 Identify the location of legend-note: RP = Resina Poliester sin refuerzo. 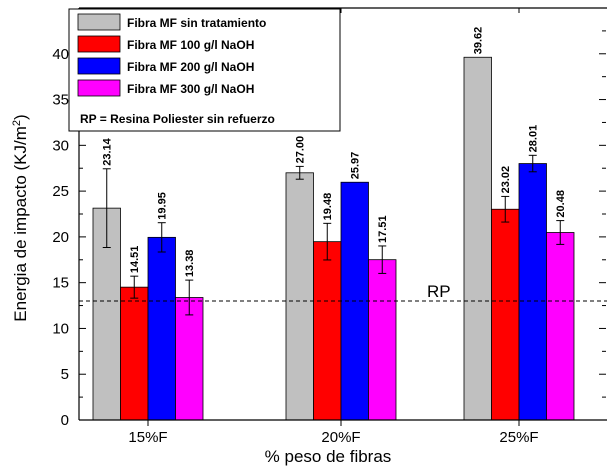
(177, 119).